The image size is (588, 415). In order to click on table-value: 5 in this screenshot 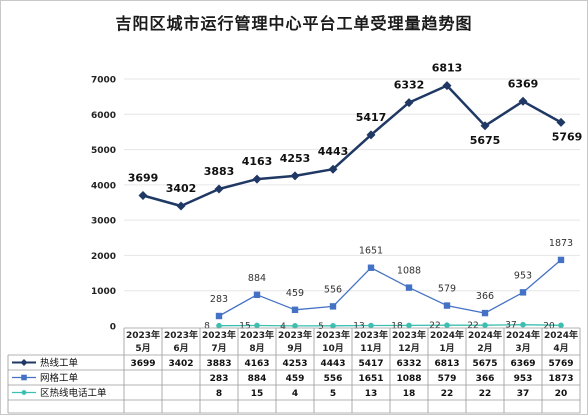, I will do `click(333, 394)`.